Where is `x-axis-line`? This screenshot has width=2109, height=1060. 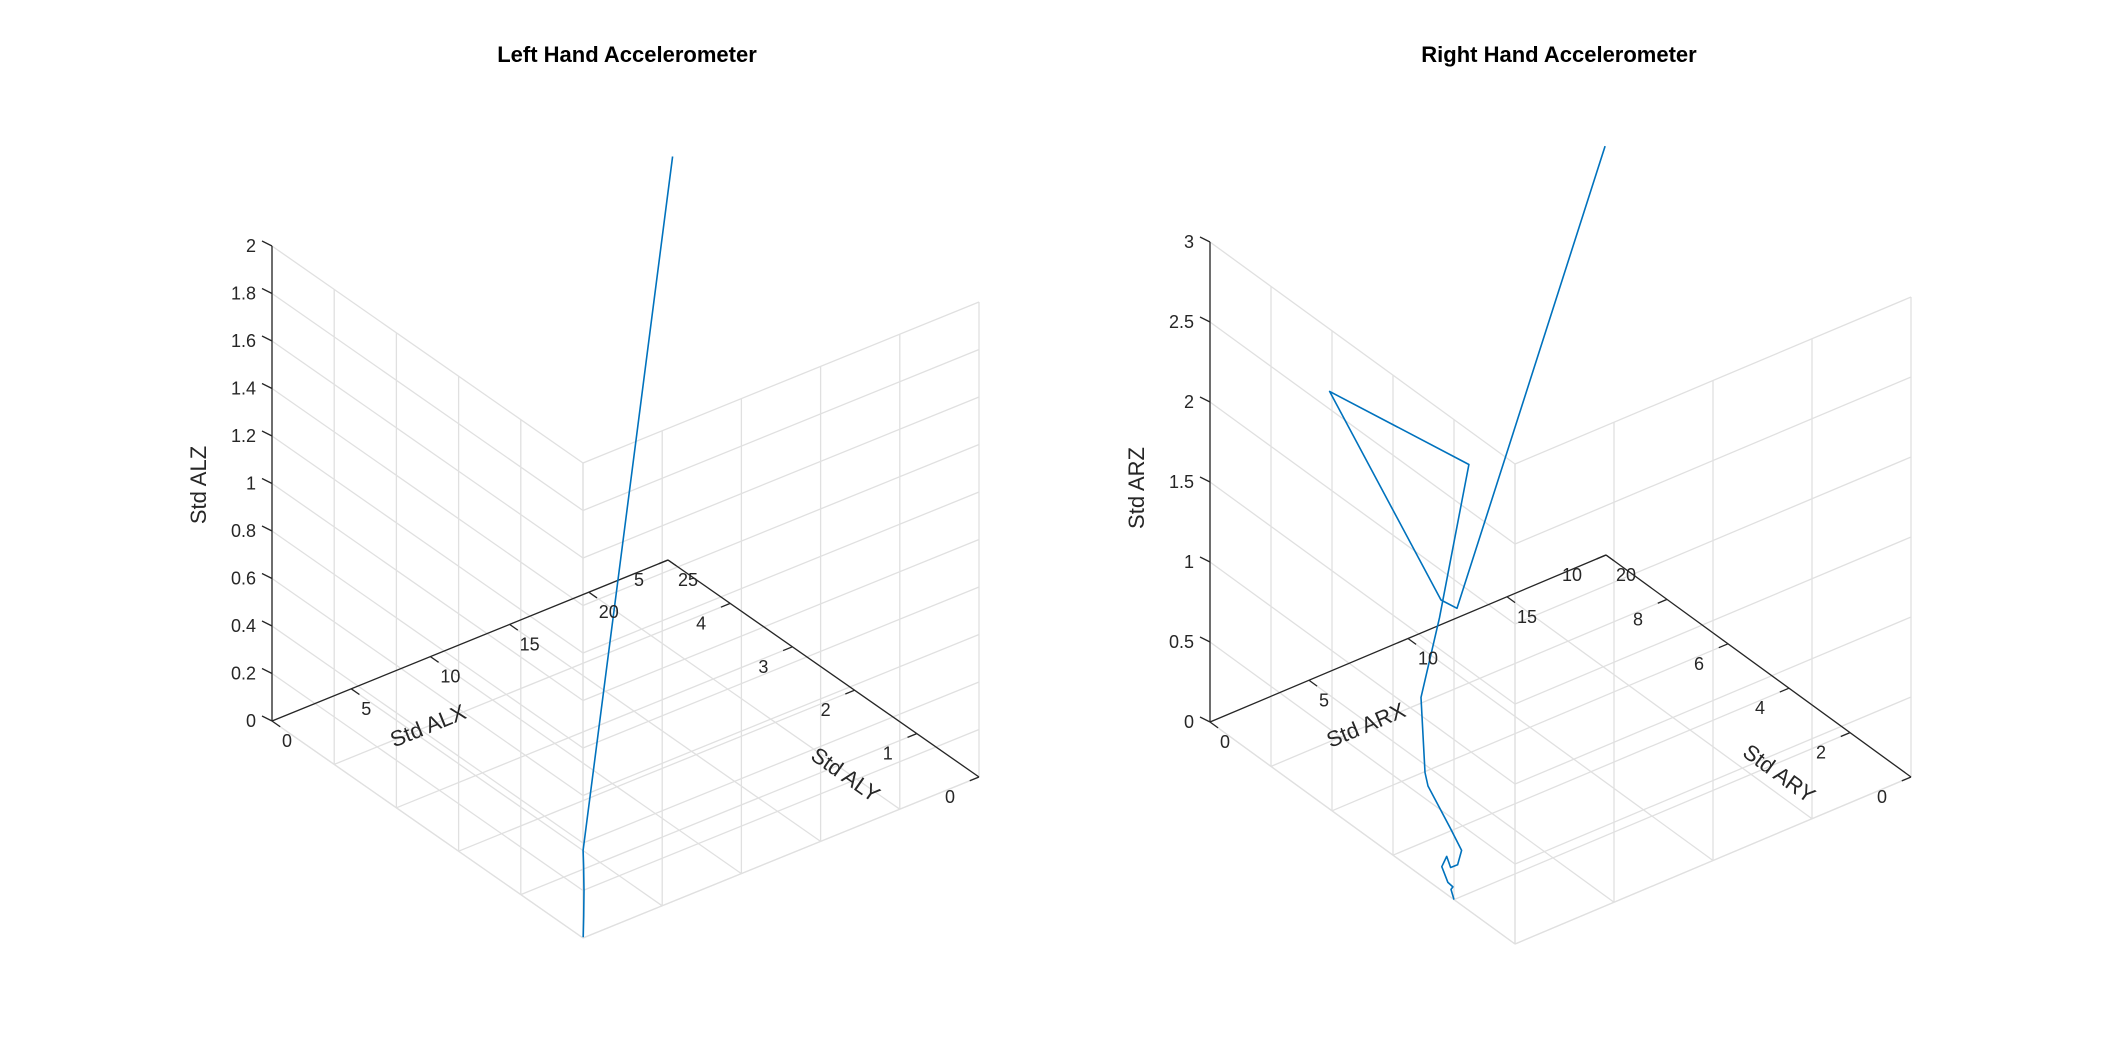 x-axis-line is located at coordinates (470, 640).